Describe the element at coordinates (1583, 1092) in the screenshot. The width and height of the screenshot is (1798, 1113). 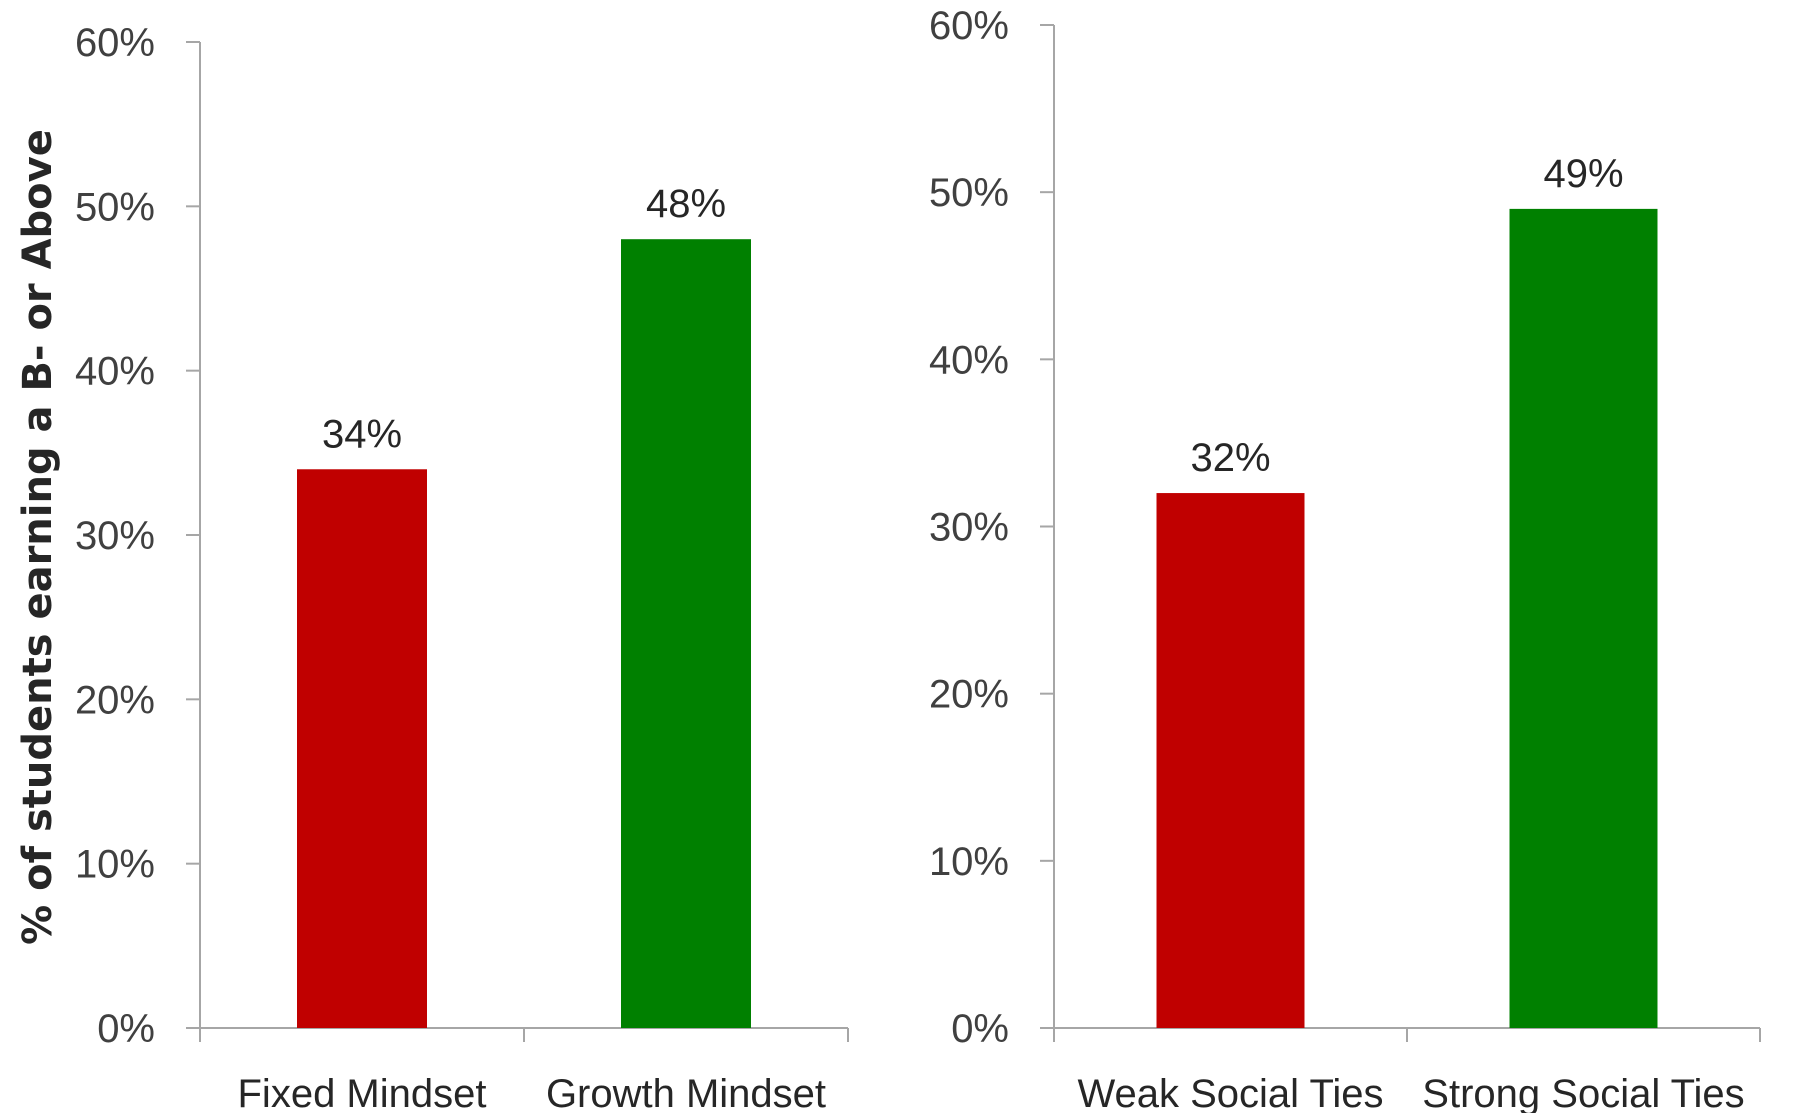
I see `x-category-label: Strong Social Ties` at that location.